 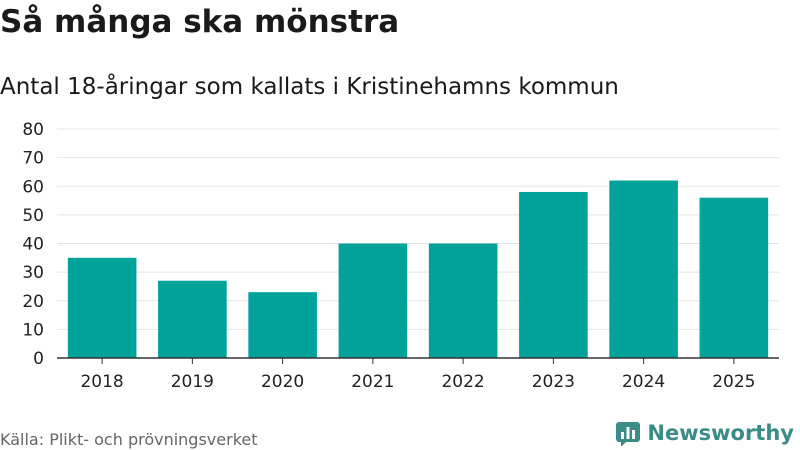 What do you see at coordinates (463, 301) in the screenshot?
I see `bar-2022` at bounding box center [463, 301].